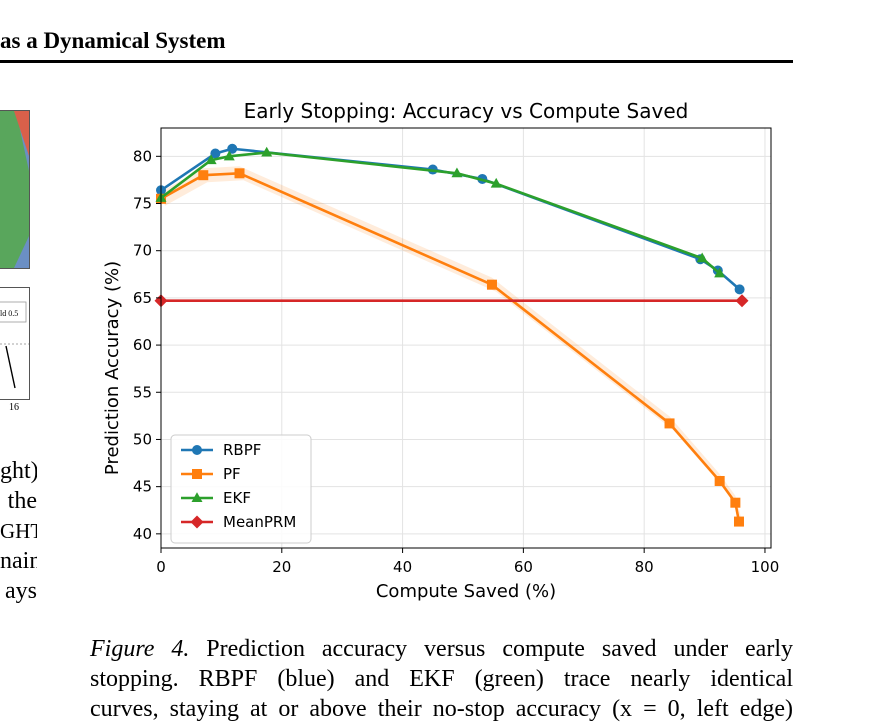  I want to click on legend-label: EKF, so click(237, 498).